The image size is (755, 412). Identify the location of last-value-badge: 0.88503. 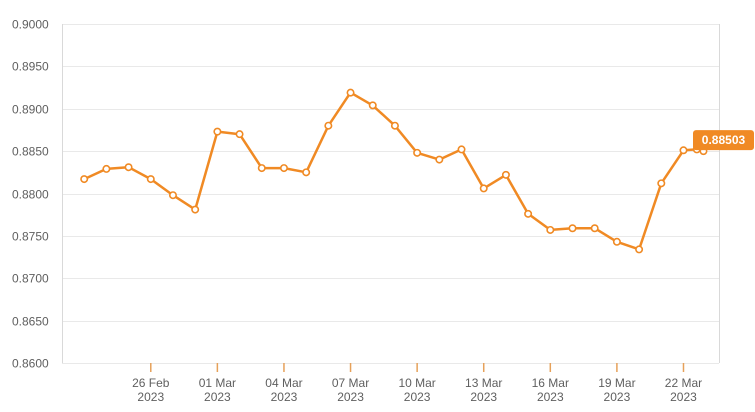
(723, 140).